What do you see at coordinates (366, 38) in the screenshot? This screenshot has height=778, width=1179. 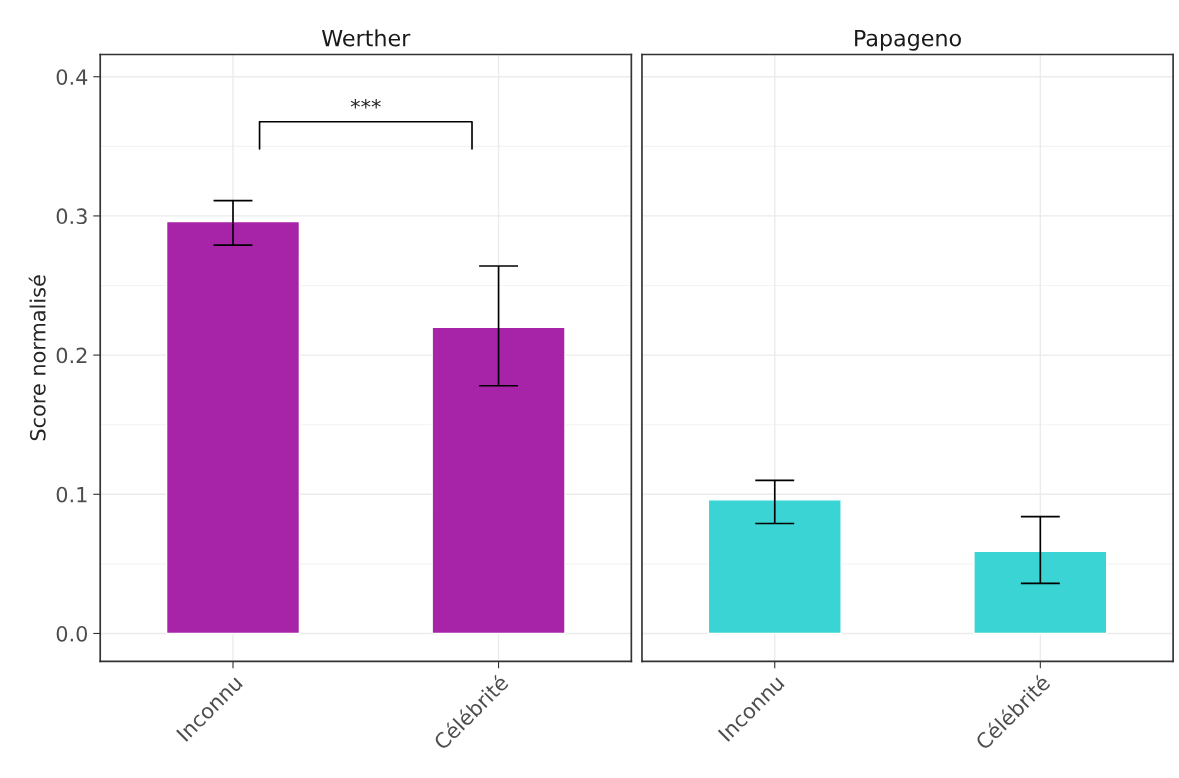 I see `chart-title: Werther` at bounding box center [366, 38].